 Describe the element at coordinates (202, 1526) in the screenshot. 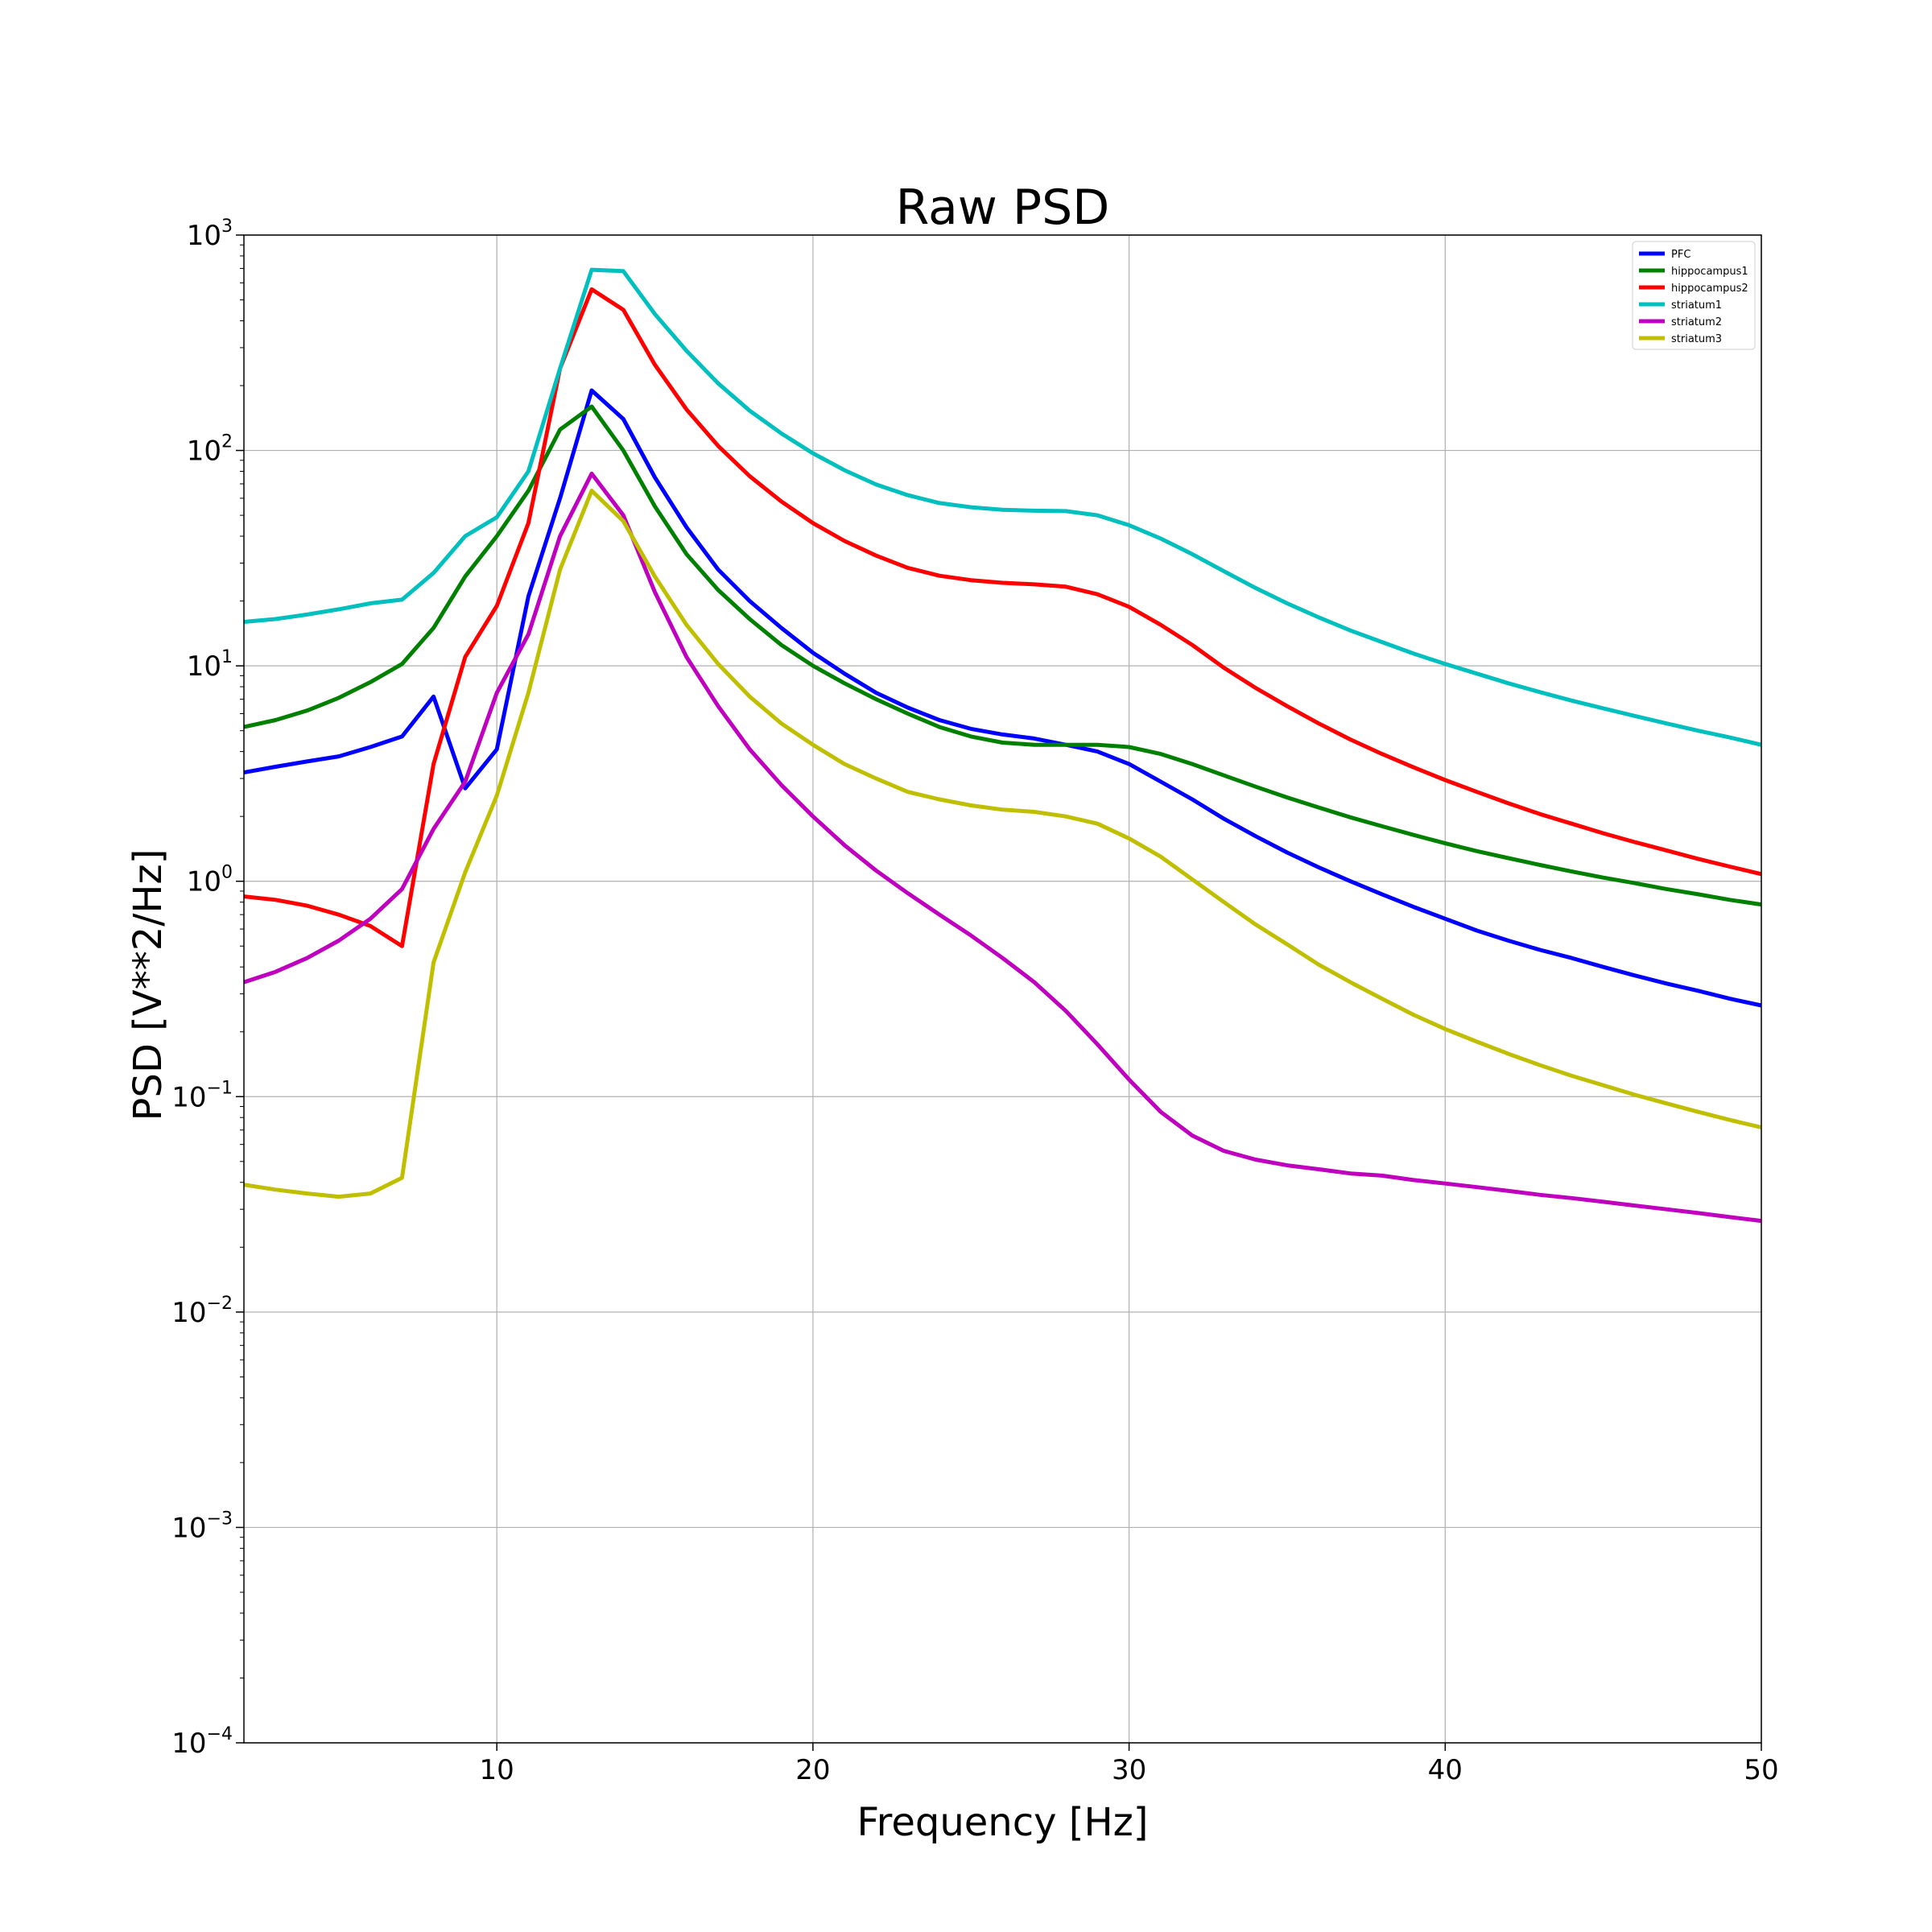

I see `y-tick-label: 10⁻³` at that location.